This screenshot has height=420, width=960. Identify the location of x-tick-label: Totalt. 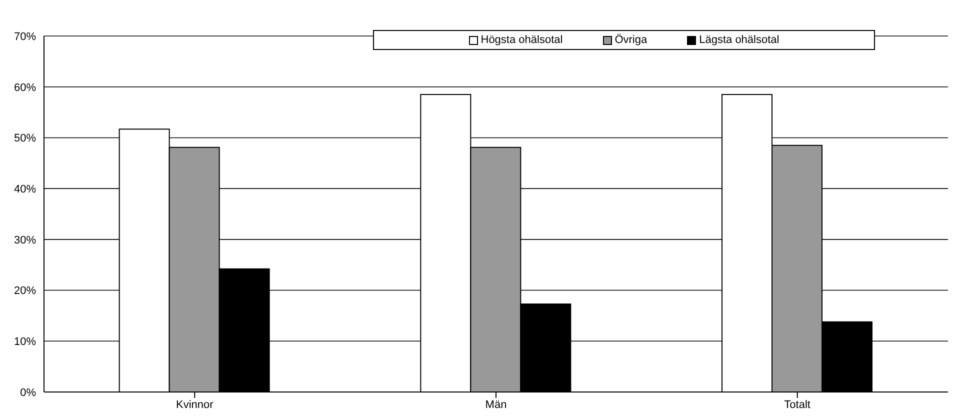
(797, 404).